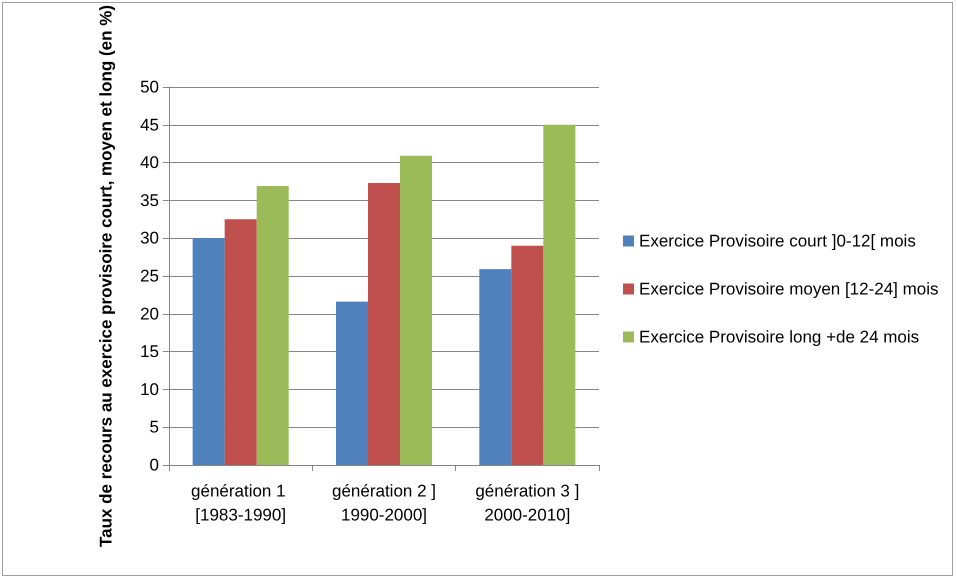  Describe the element at coordinates (149, 389) in the screenshot. I see `y-tick-label: 10` at that location.